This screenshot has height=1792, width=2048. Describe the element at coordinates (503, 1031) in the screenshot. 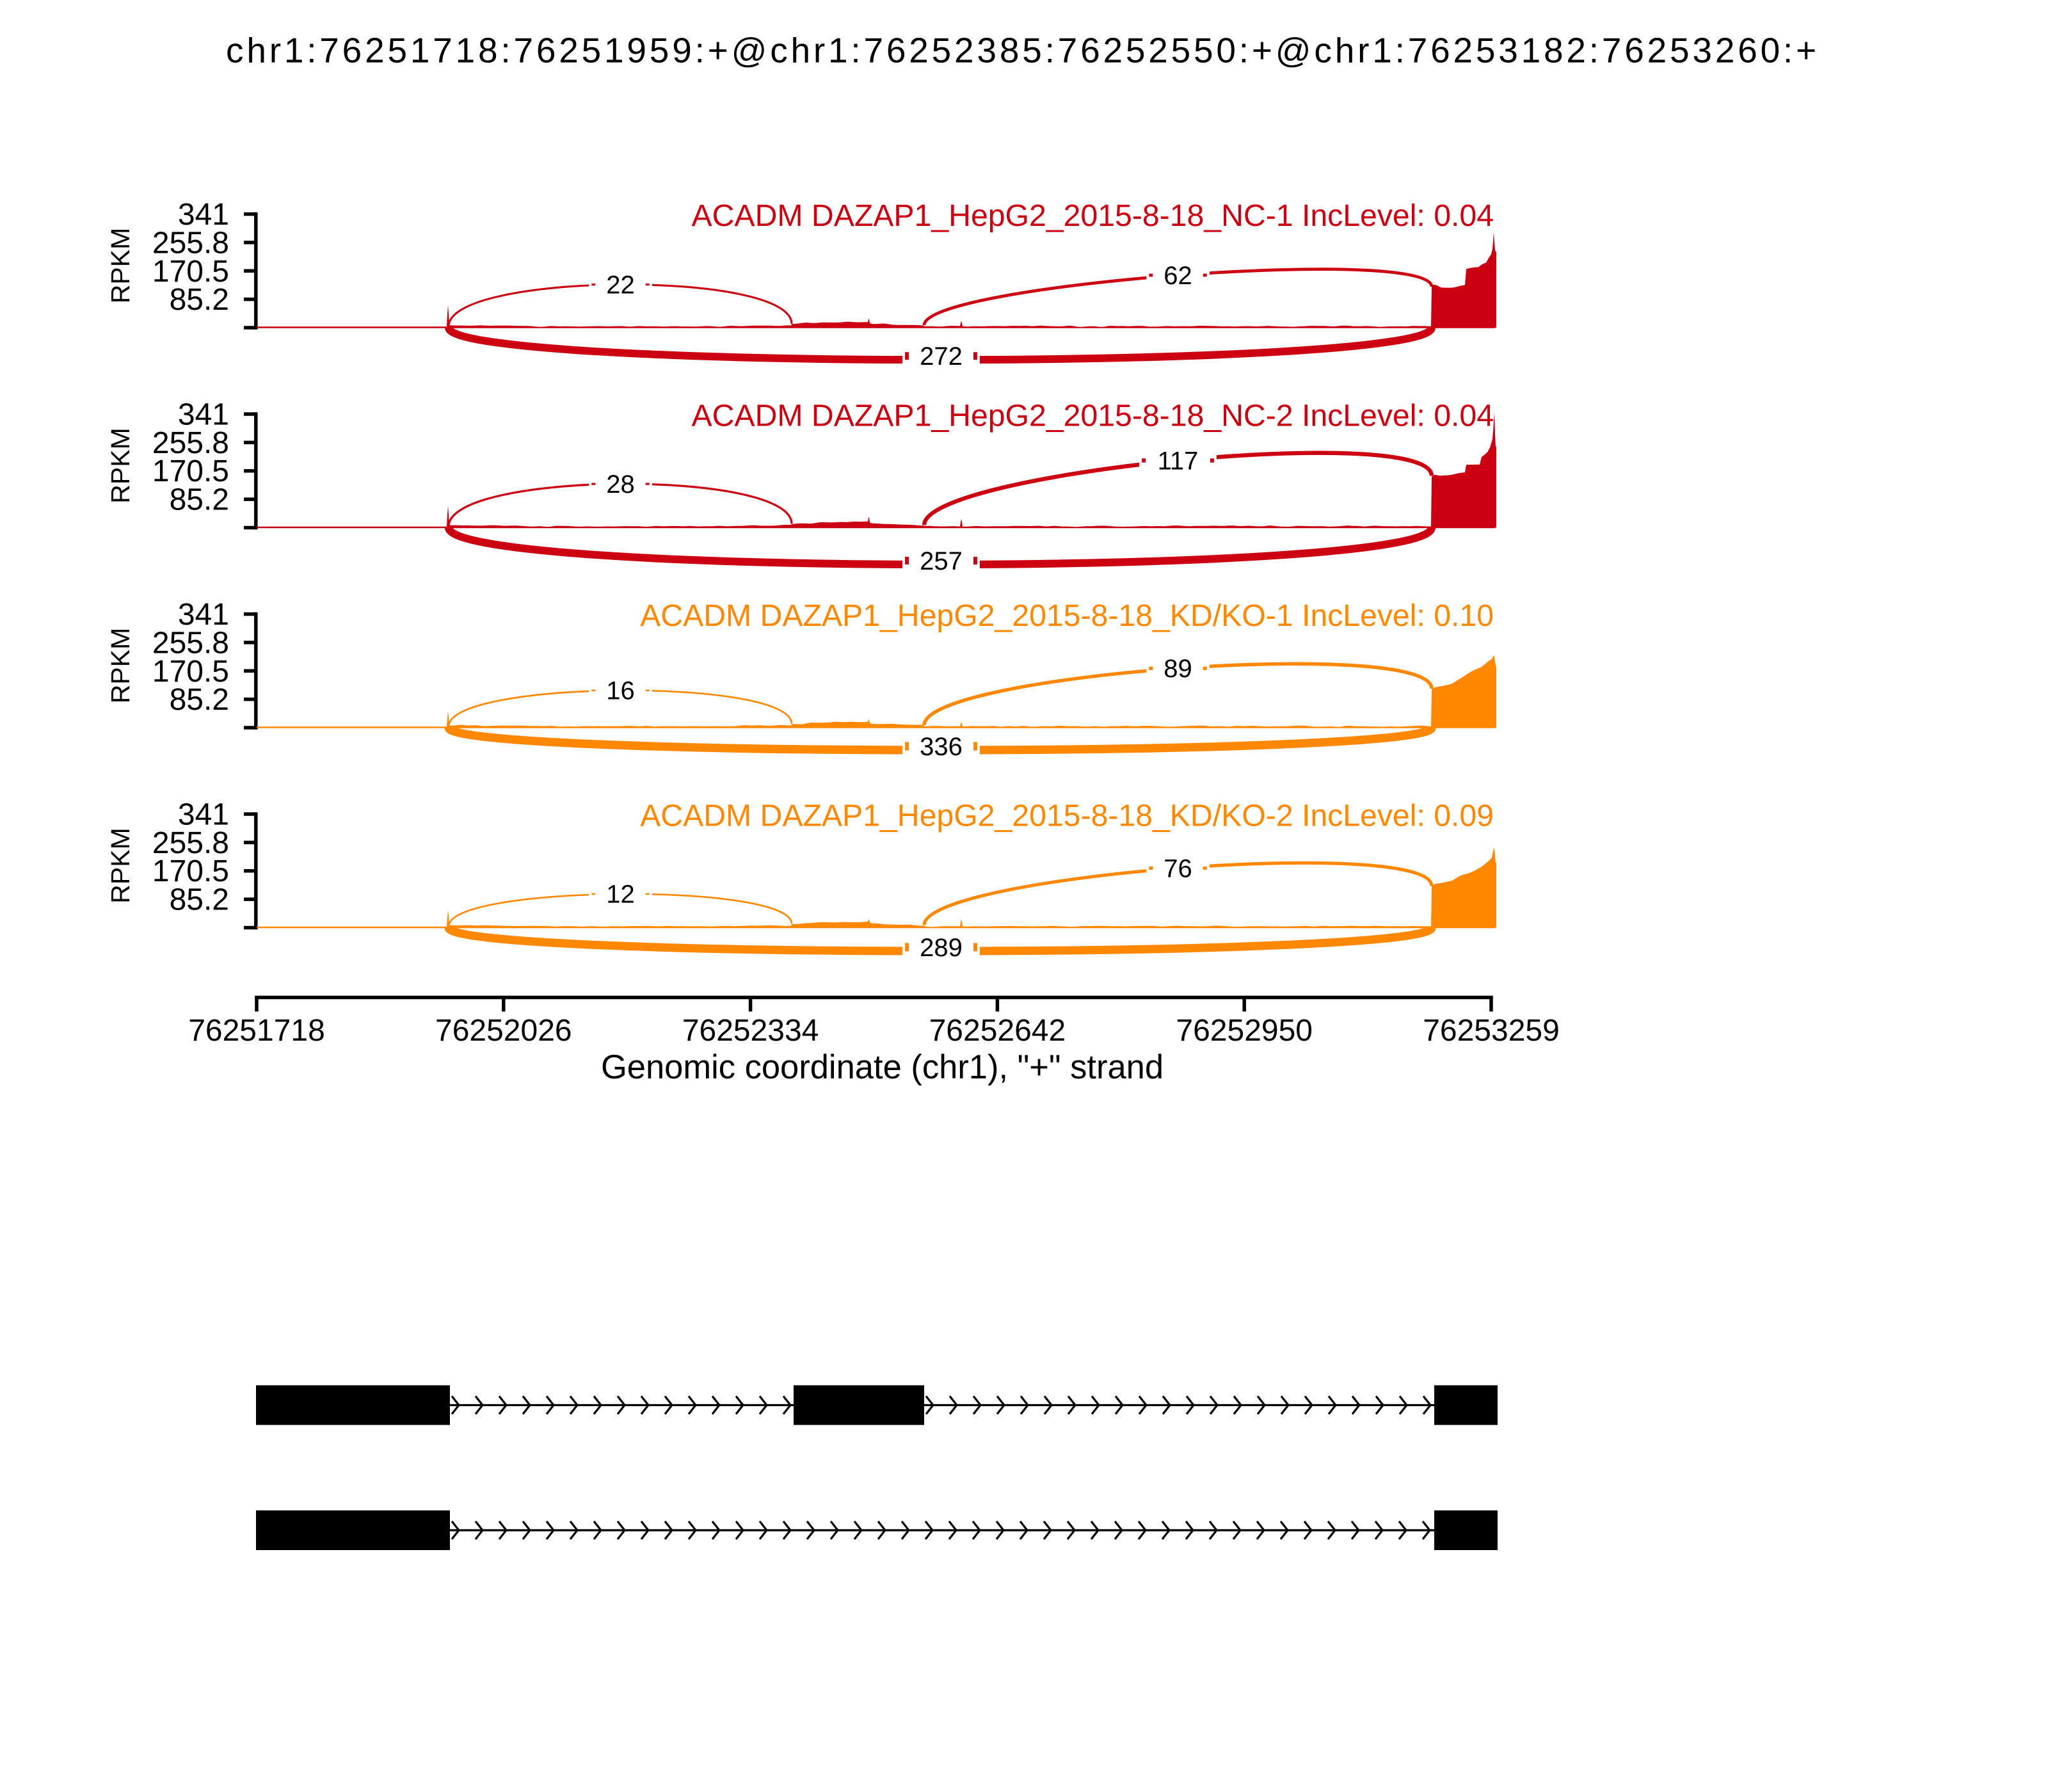

I see `svg-text: 76252026` at that location.